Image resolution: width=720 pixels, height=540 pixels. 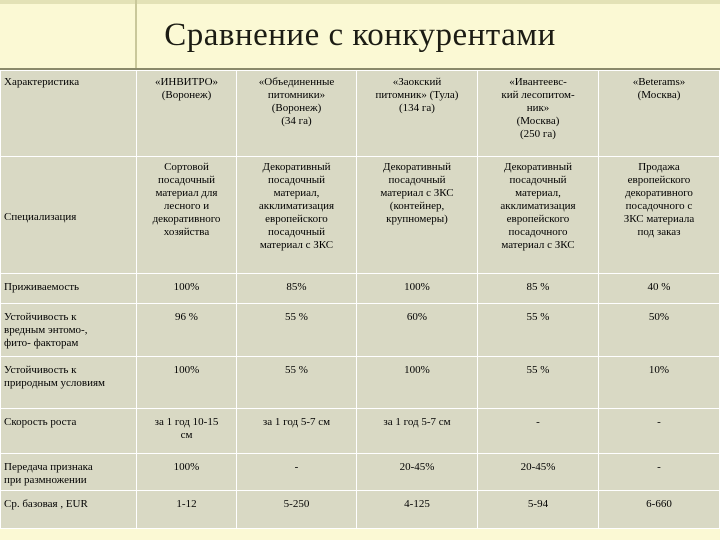 What do you see at coordinates (68, 509) in the screenshot?
I see `row-label-base-price: Ср. базовая , EUR` at bounding box center [68, 509].